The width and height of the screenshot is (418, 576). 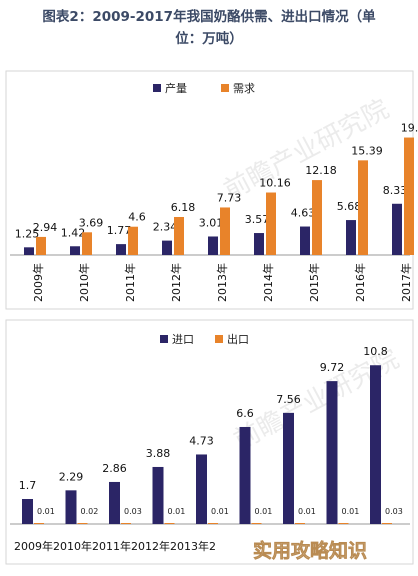 What do you see at coordinates (397, 229) in the screenshot?
I see `bar-产量-2017年` at bounding box center [397, 229].